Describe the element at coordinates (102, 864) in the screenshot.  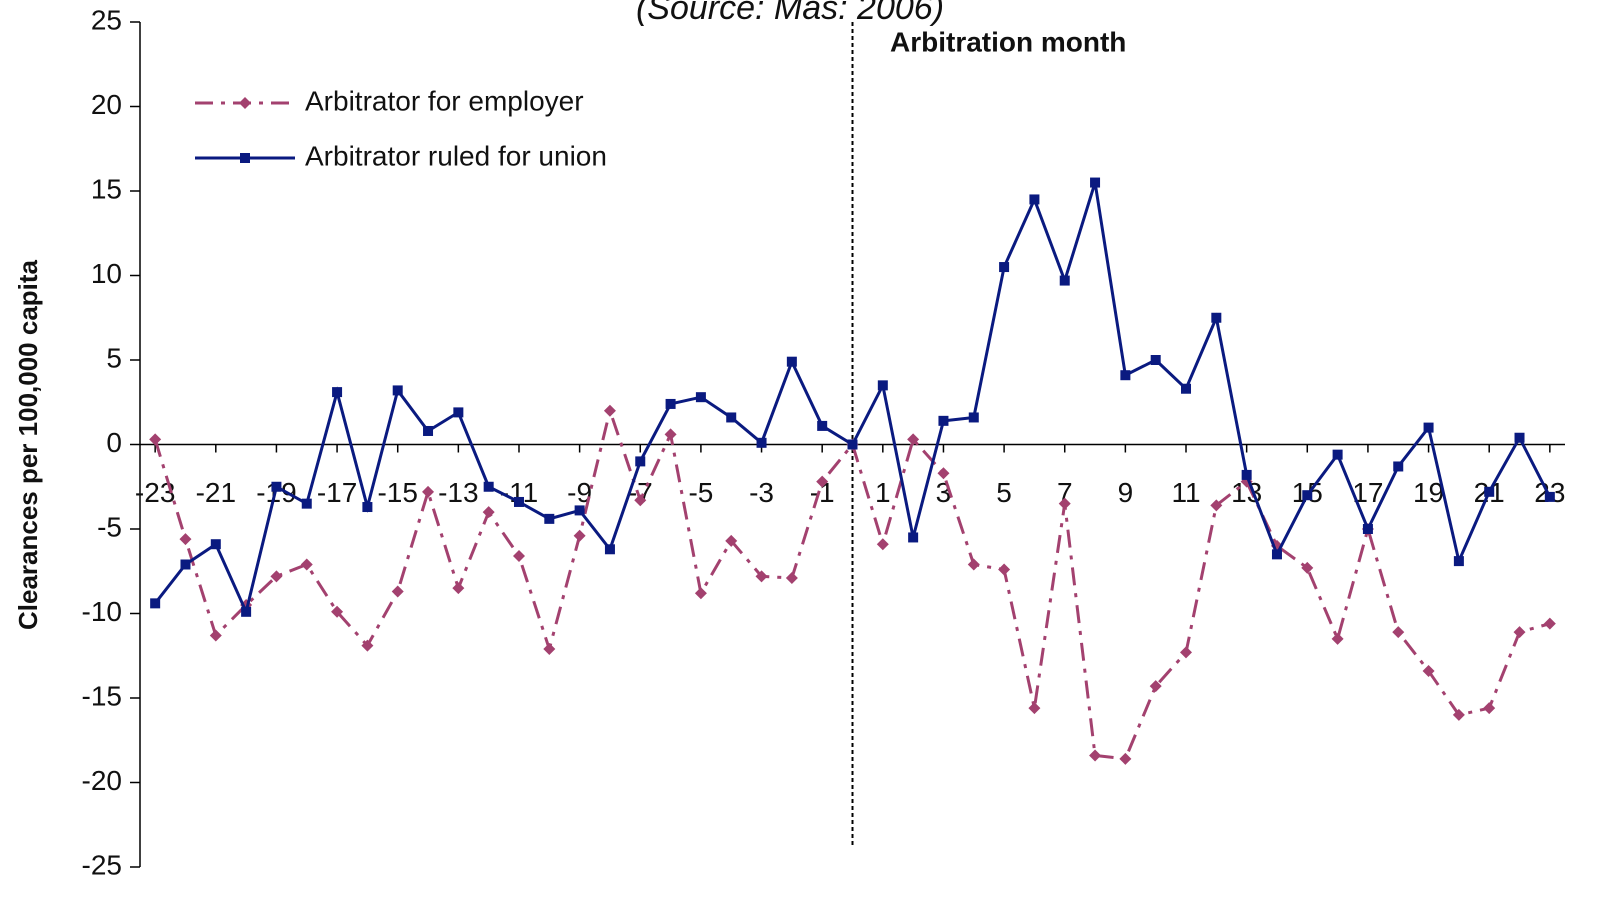
I see `y-tick-label: -25` at that location.